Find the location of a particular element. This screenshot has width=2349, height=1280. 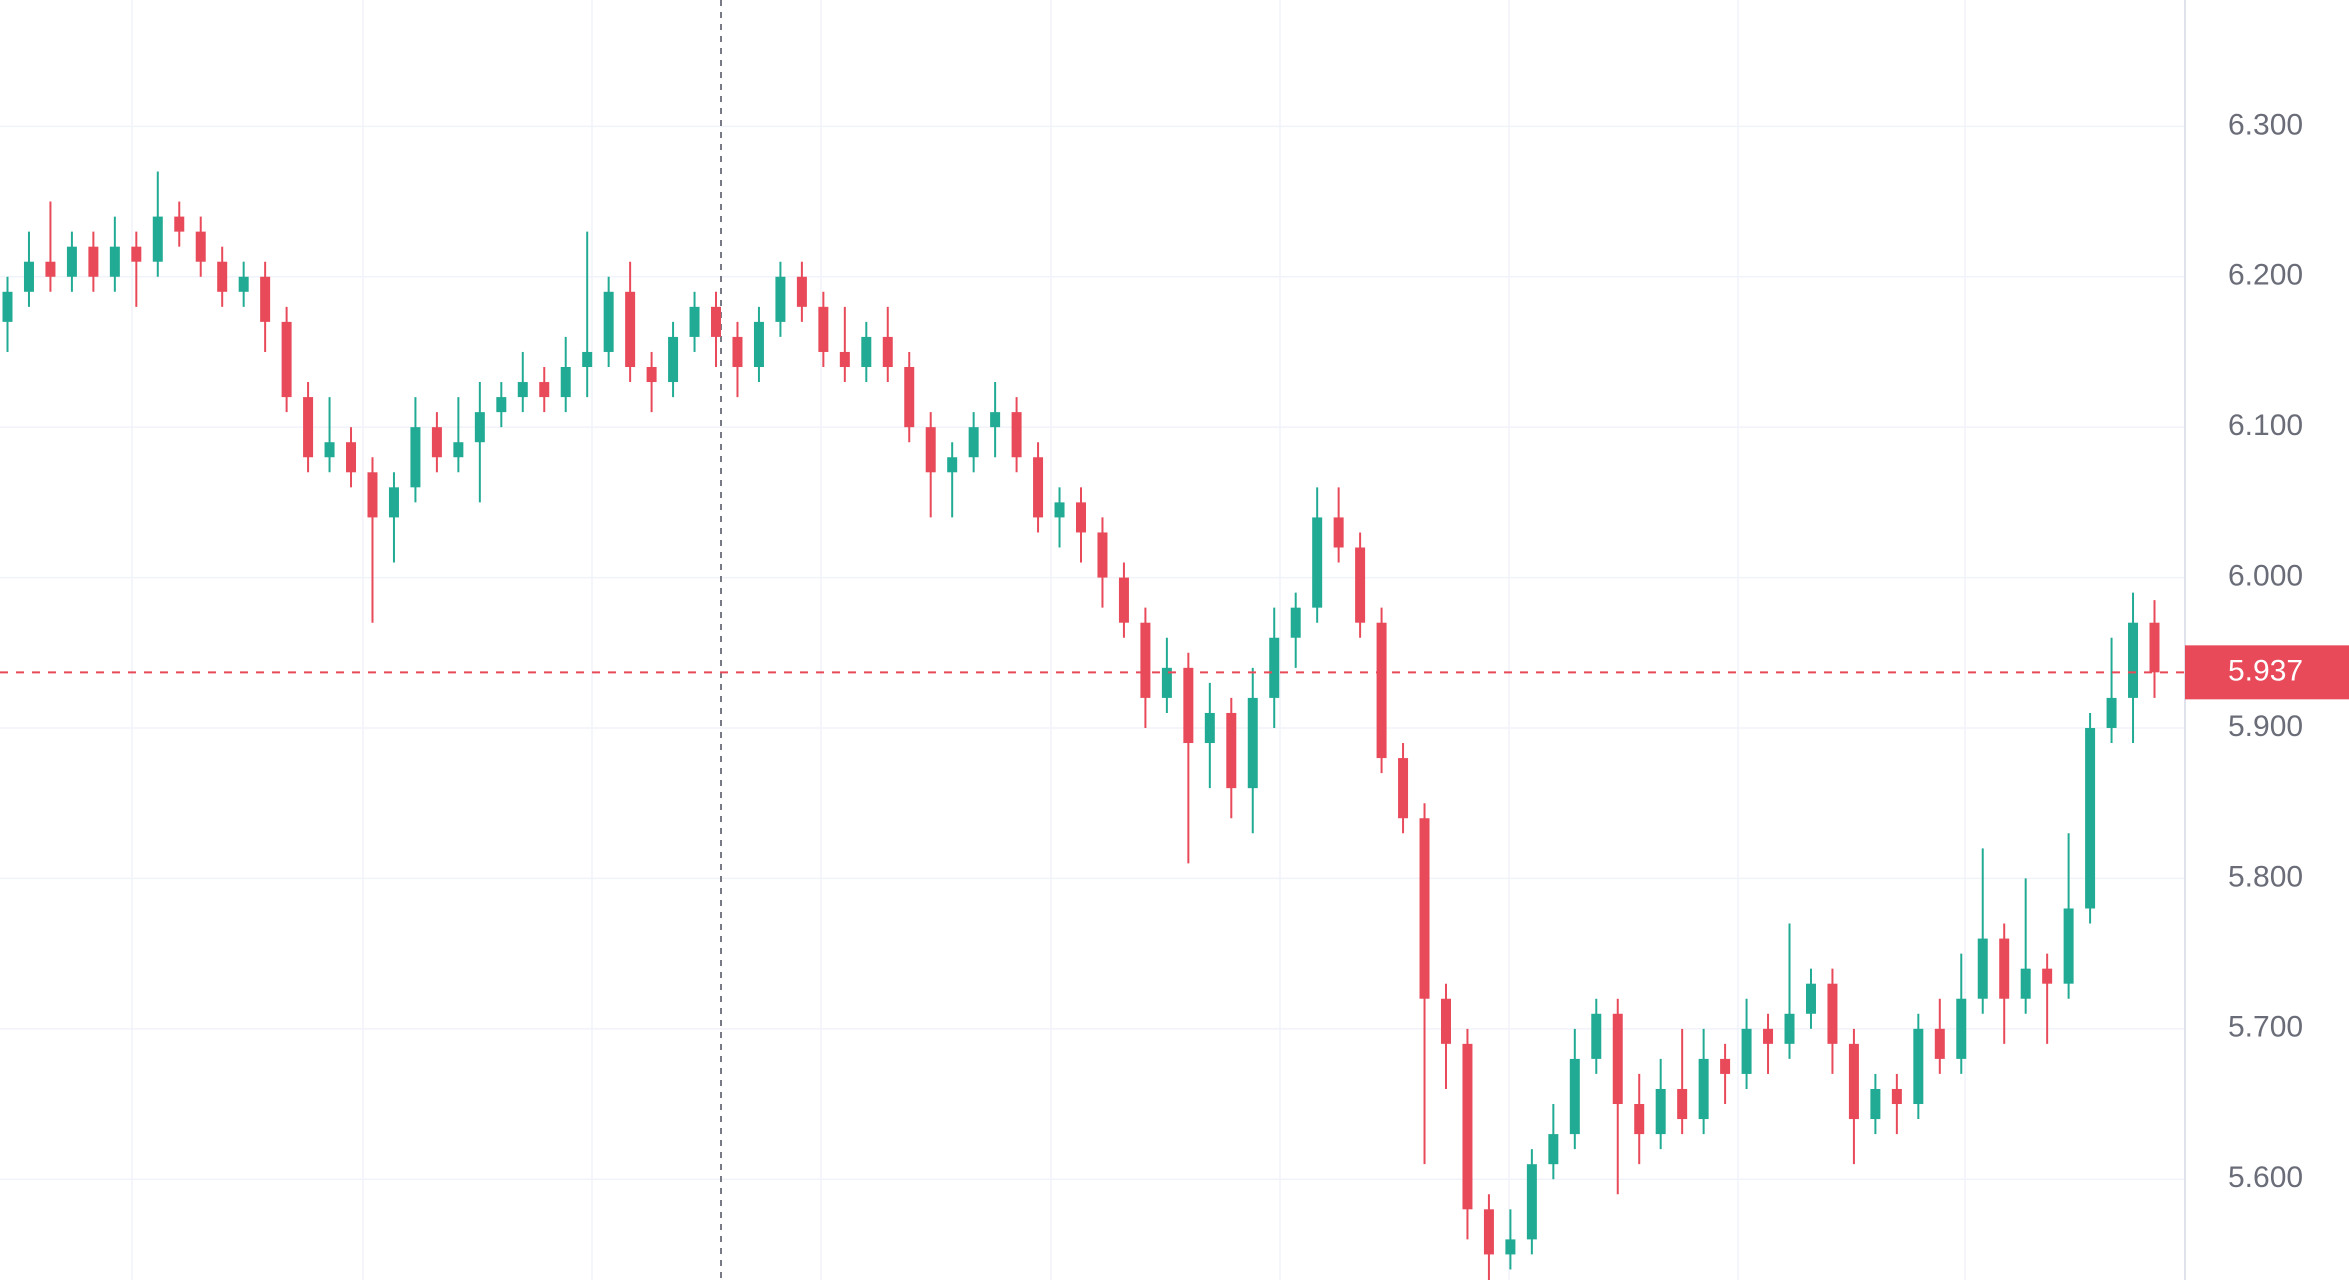

y-tick-label: 6.000 is located at coordinates (2265, 576).